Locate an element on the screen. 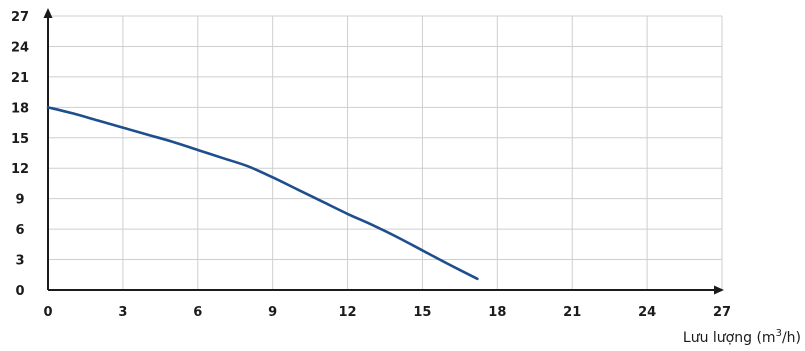 This screenshot has width=805, height=351. x-axis-title: Lưu lượng (m3/h) is located at coordinates (742, 337).